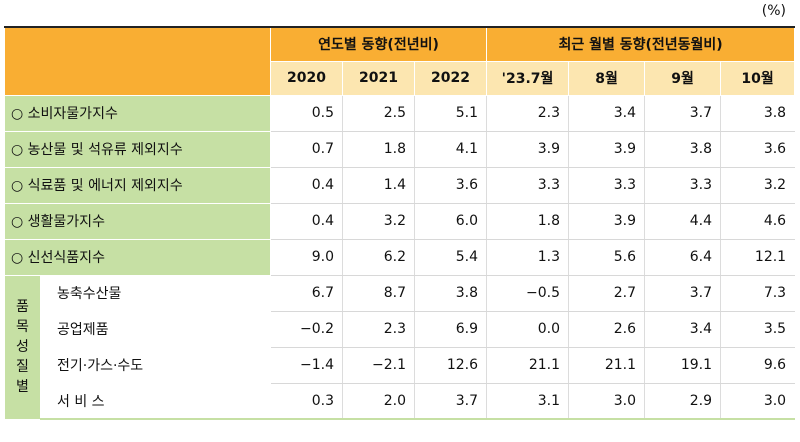 The height and width of the screenshot is (442, 800). What do you see at coordinates (155, 401) in the screenshot?
I see `sub-row-label: 서 비 스` at bounding box center [155, 401].